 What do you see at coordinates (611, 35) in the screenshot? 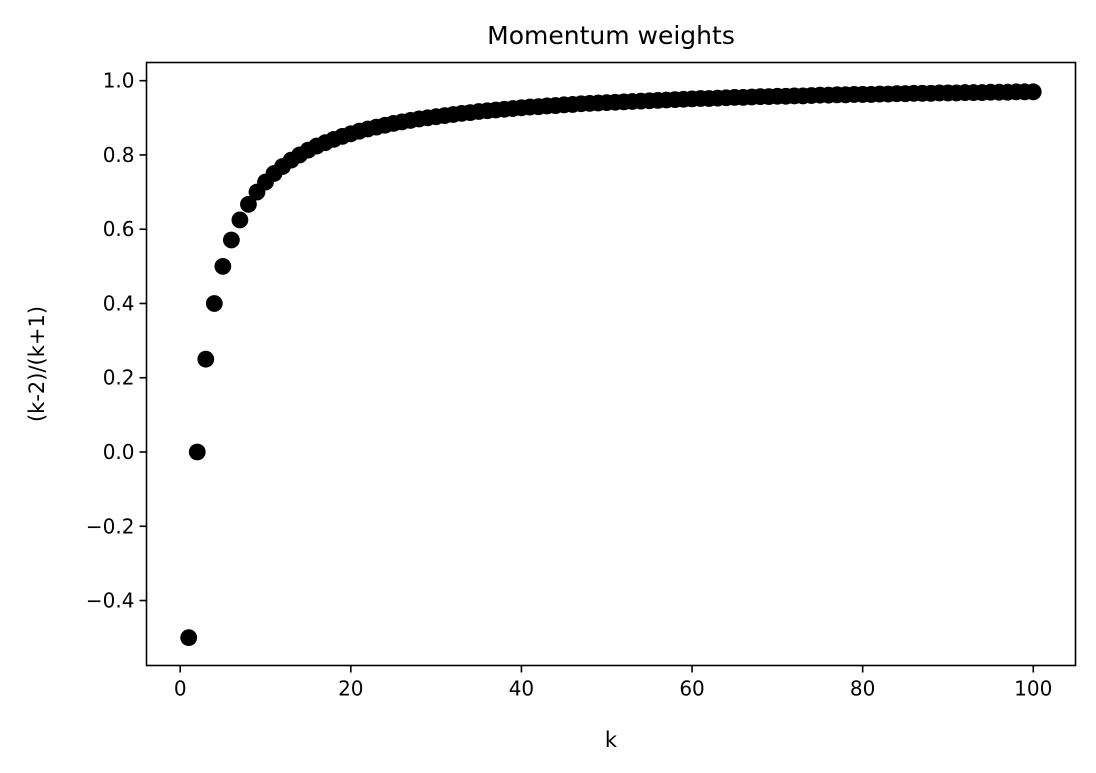
I see `chart-title: Momentum weights` at bounding box center [611, 35].